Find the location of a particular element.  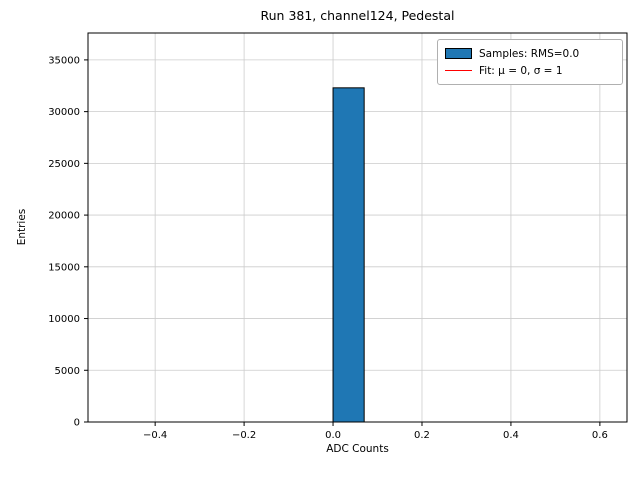

legend-item-fit: Fit: μ = 0, σ = 1 is located at coordinates (529, 70).